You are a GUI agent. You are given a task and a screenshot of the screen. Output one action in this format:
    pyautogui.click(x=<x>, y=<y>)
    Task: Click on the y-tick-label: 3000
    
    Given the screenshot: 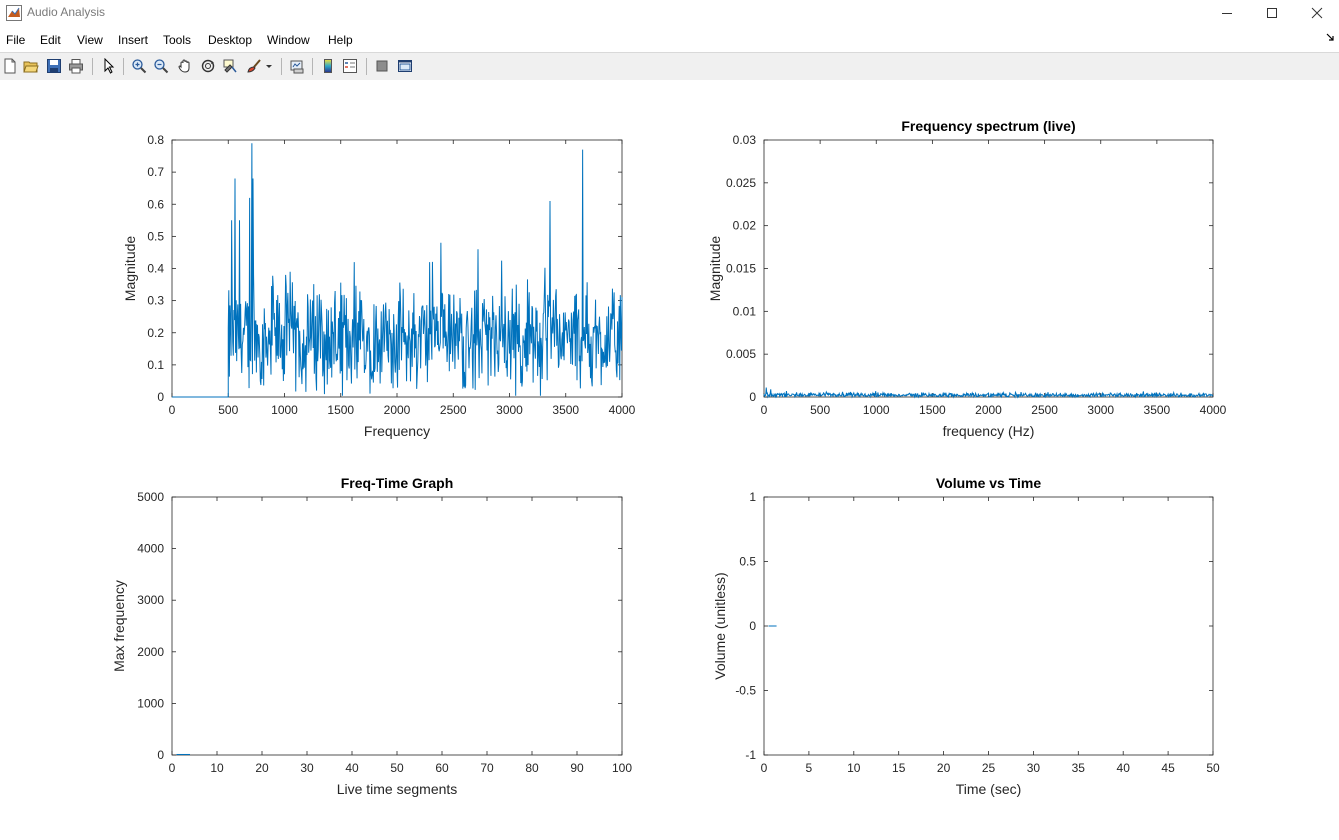 What is the action you would take?
    pyautogui.click(x=150, y=600)
    